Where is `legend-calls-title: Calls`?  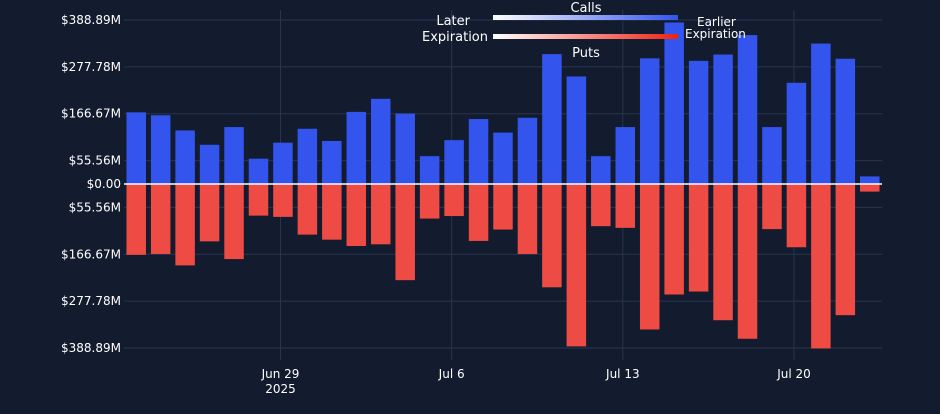
legend-calls-title: Calls is located at coordinates (585, 8).